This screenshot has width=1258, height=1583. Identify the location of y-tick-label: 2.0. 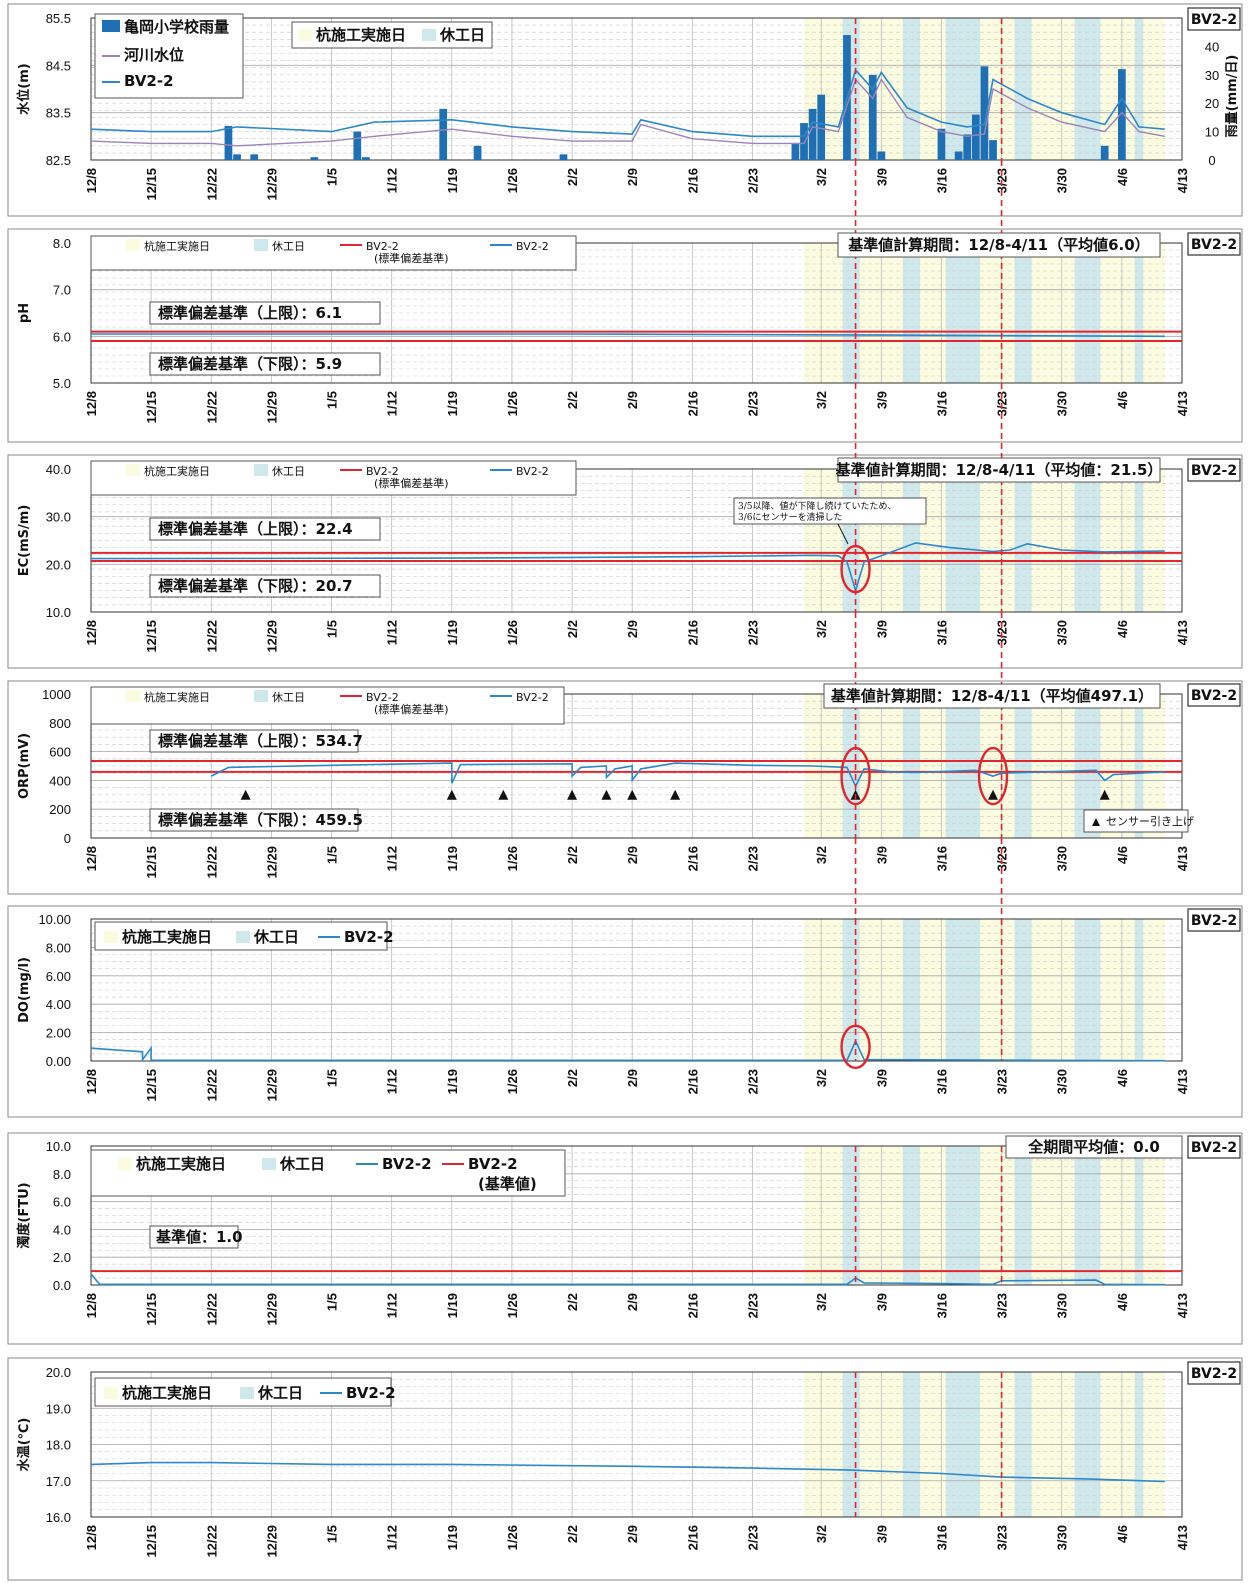
(62, 1257).